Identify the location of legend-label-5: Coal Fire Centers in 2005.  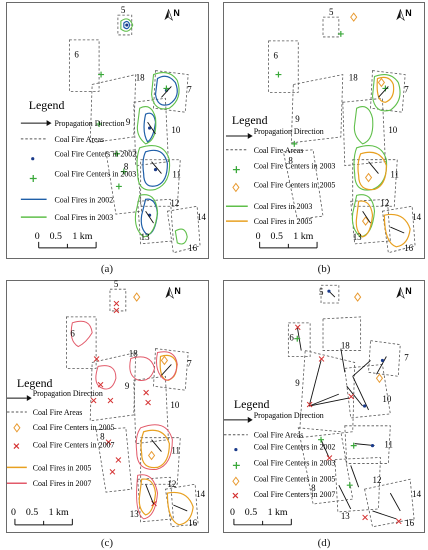
(295, 478).